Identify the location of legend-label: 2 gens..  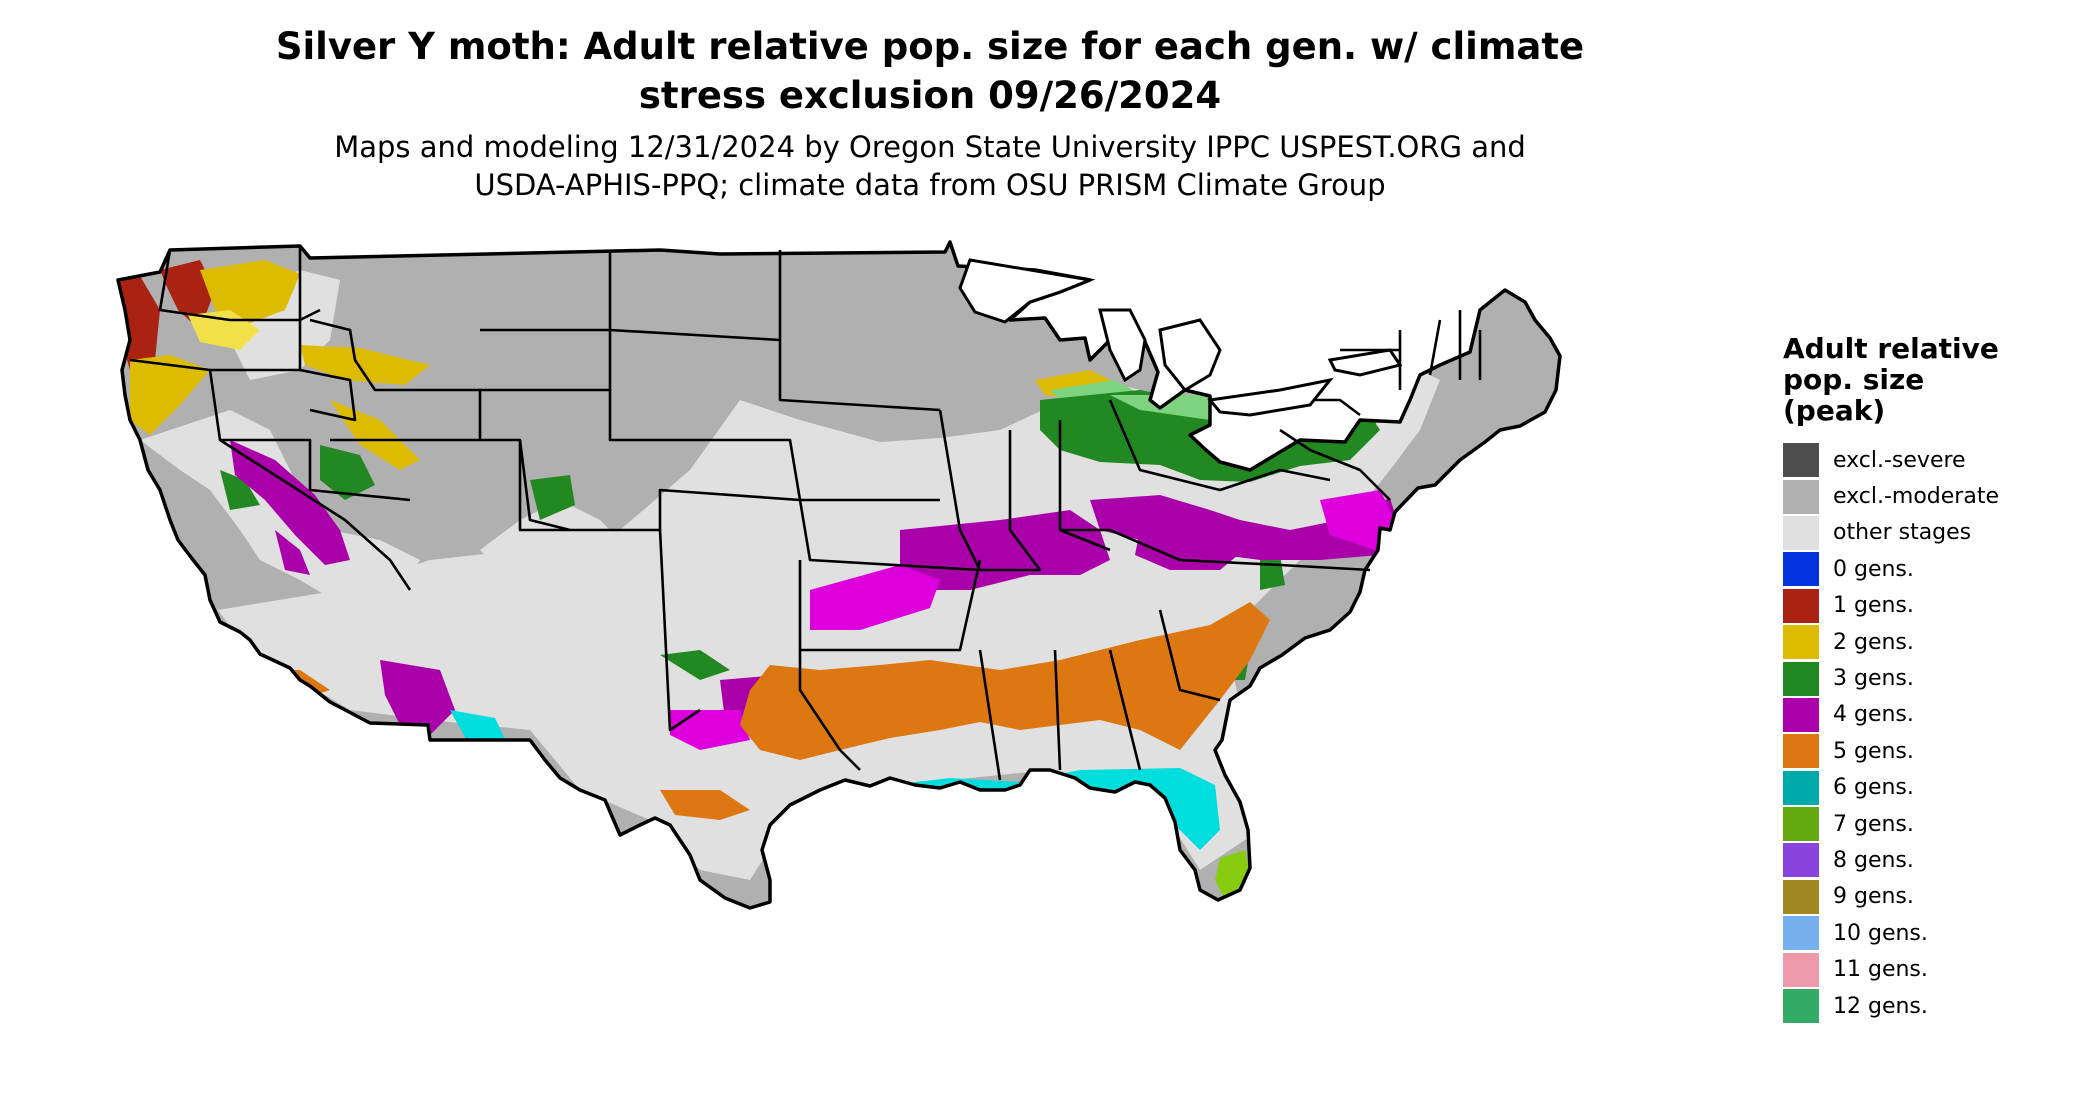
(1873, 642).